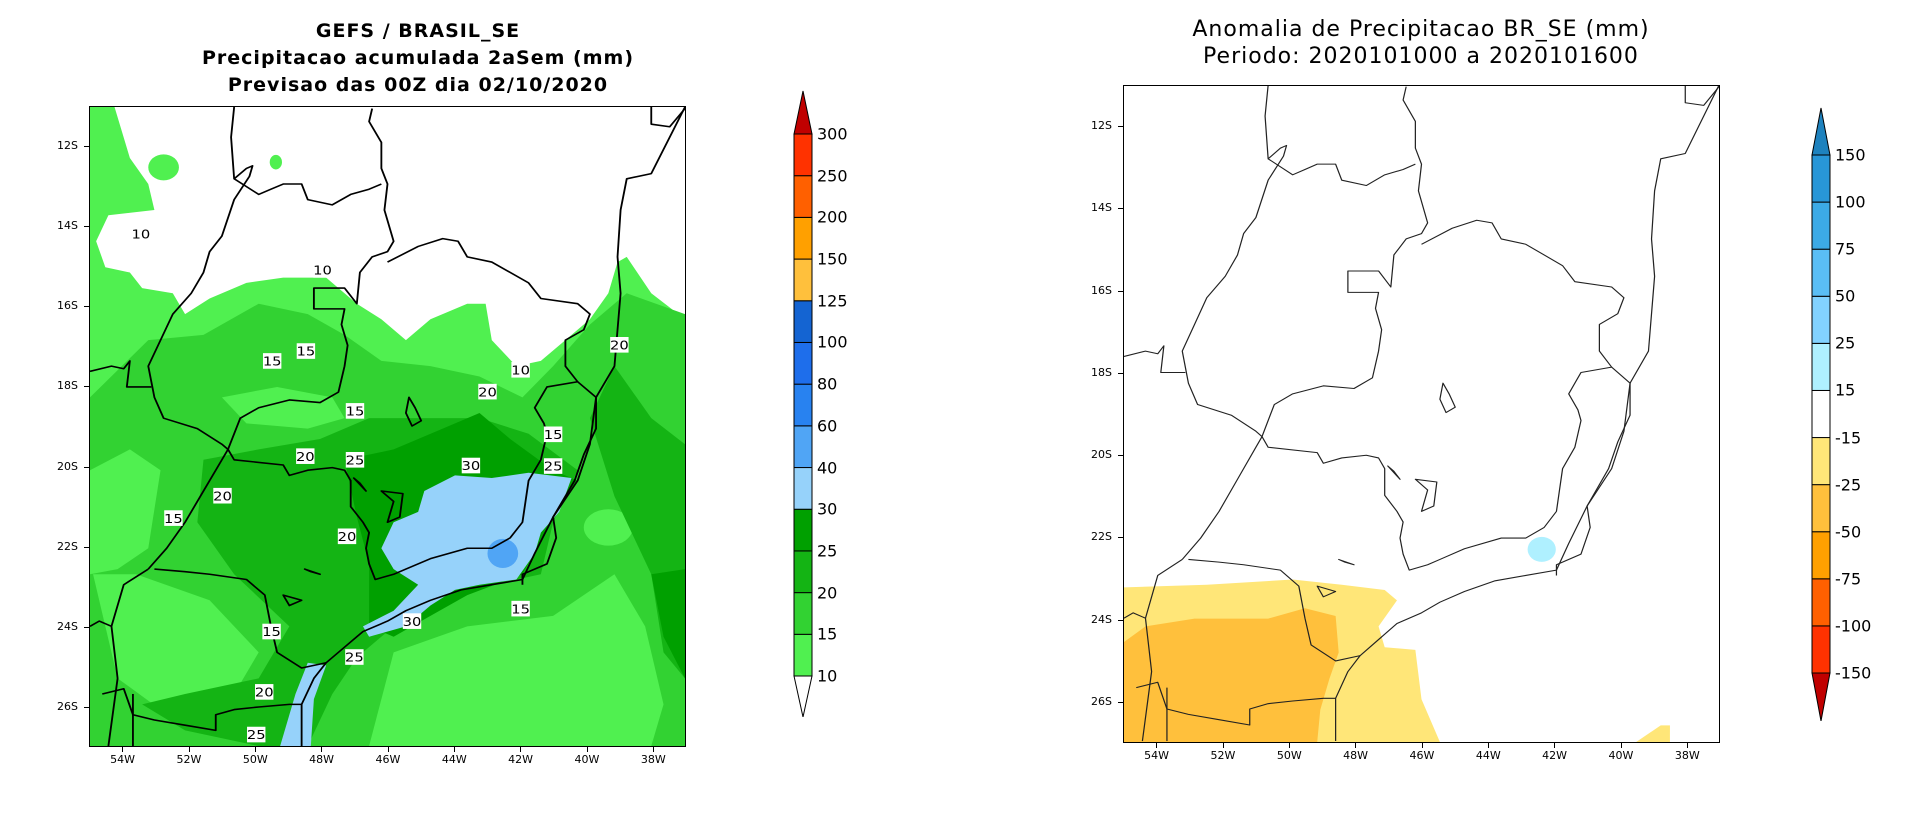  What do you see at coordinates (832, 134) in the screenshot?
I see `colorbar-label: 300` at bounding box center [832, 134].